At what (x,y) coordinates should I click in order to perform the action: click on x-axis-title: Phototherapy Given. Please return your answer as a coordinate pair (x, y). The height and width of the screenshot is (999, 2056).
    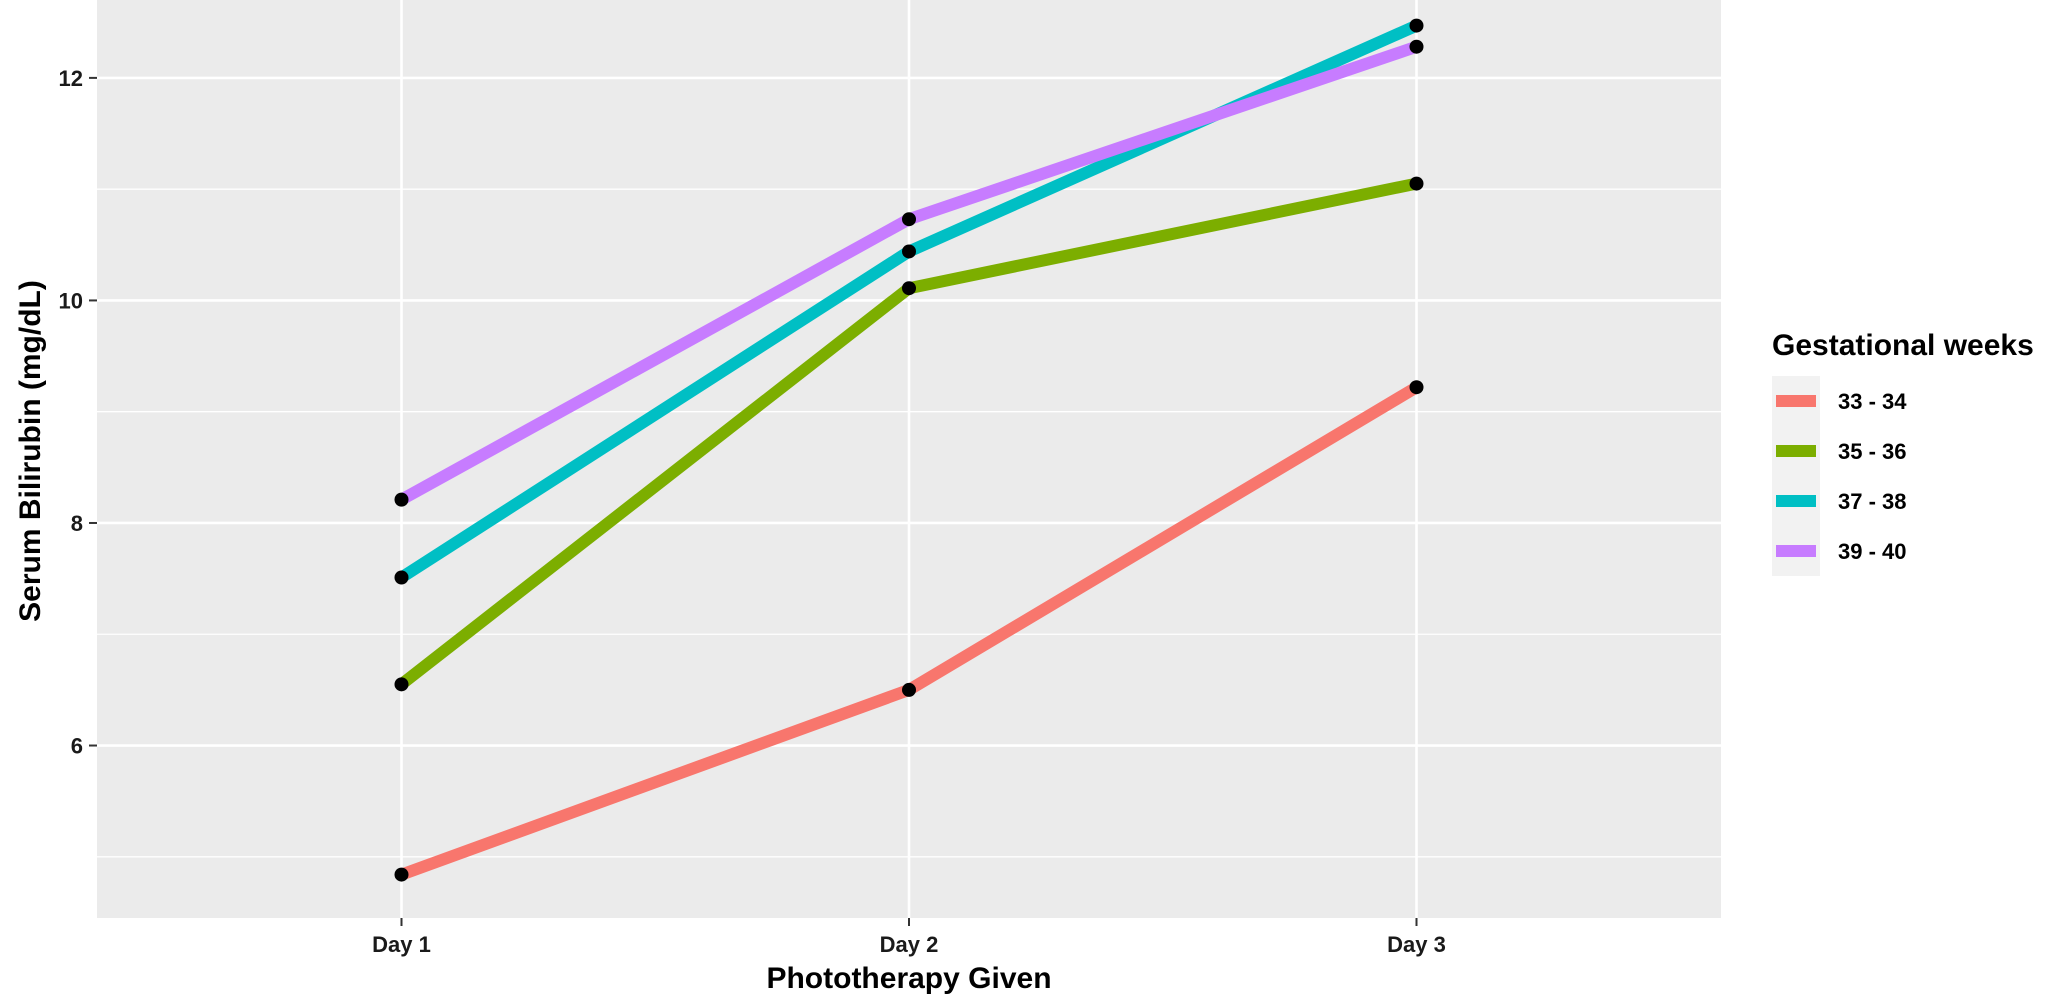
    Looking at the image, I should click on (908, 978).